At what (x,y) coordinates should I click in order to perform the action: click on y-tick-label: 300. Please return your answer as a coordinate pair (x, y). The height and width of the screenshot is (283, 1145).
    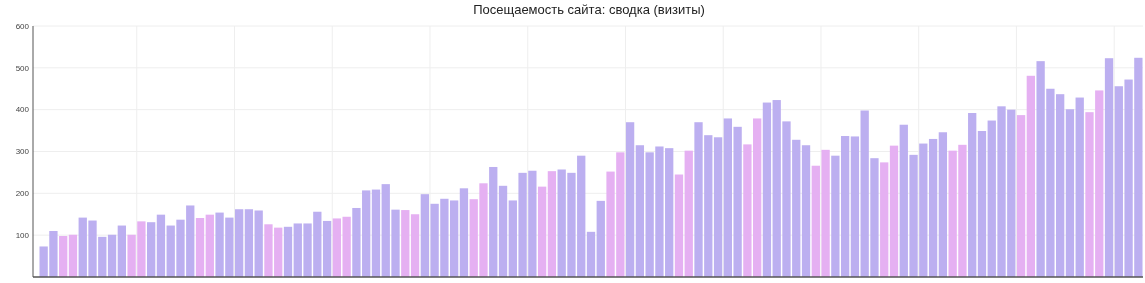
    Looking at the image, I should click on (22, 152).